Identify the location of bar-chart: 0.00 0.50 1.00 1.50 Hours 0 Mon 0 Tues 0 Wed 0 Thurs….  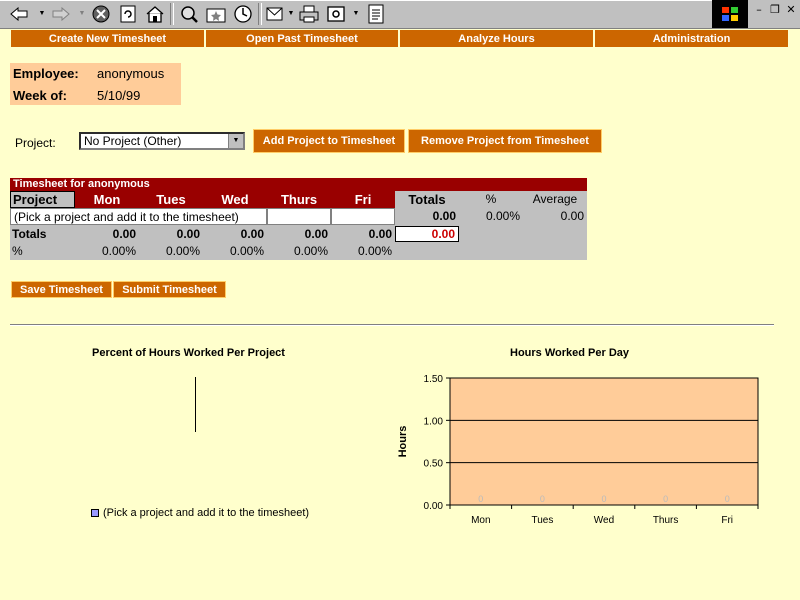
(578, 450).